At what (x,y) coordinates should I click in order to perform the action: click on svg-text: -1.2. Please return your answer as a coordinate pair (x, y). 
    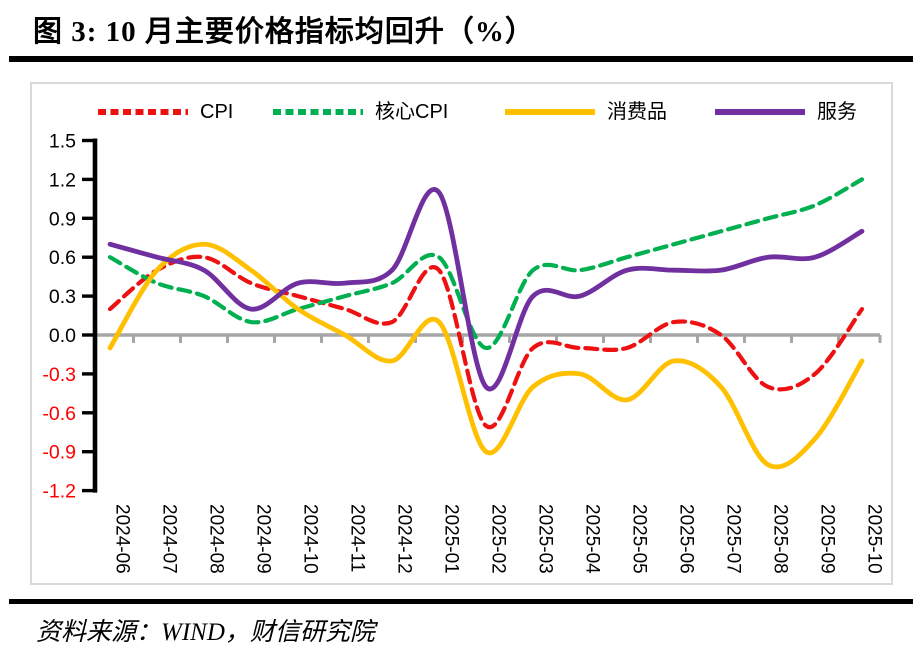
    Looking at the image, I should click on (59, 492).